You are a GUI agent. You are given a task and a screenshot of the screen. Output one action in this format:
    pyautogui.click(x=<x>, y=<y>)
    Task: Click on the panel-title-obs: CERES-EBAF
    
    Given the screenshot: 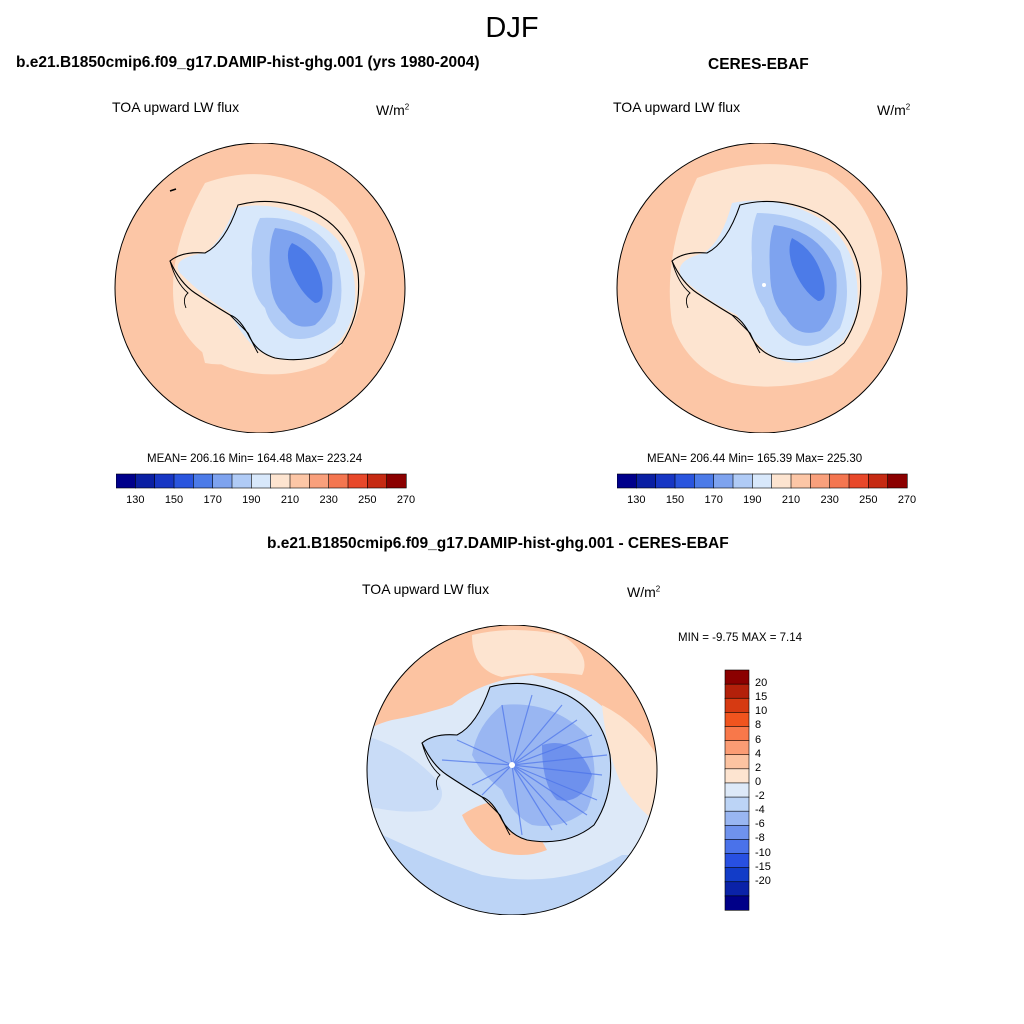 What is the action you would take?
    pyautogui.click(x=758, y=64)
    